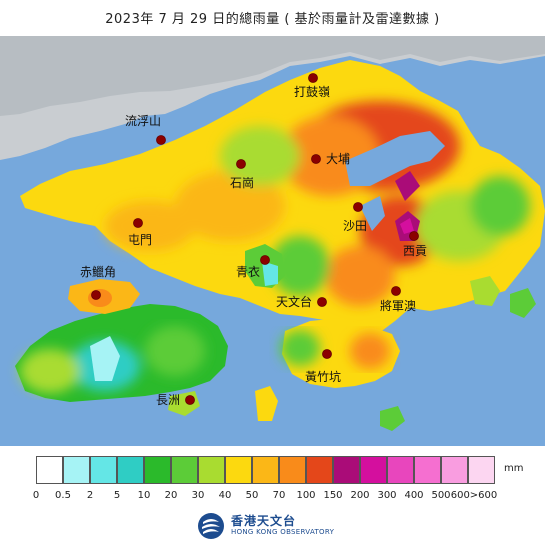 This screenshot has height=550, width=545. Describe the element at coordinates (225, 495) in the screenshot. I see `legend-tick-label: 40` at that location.